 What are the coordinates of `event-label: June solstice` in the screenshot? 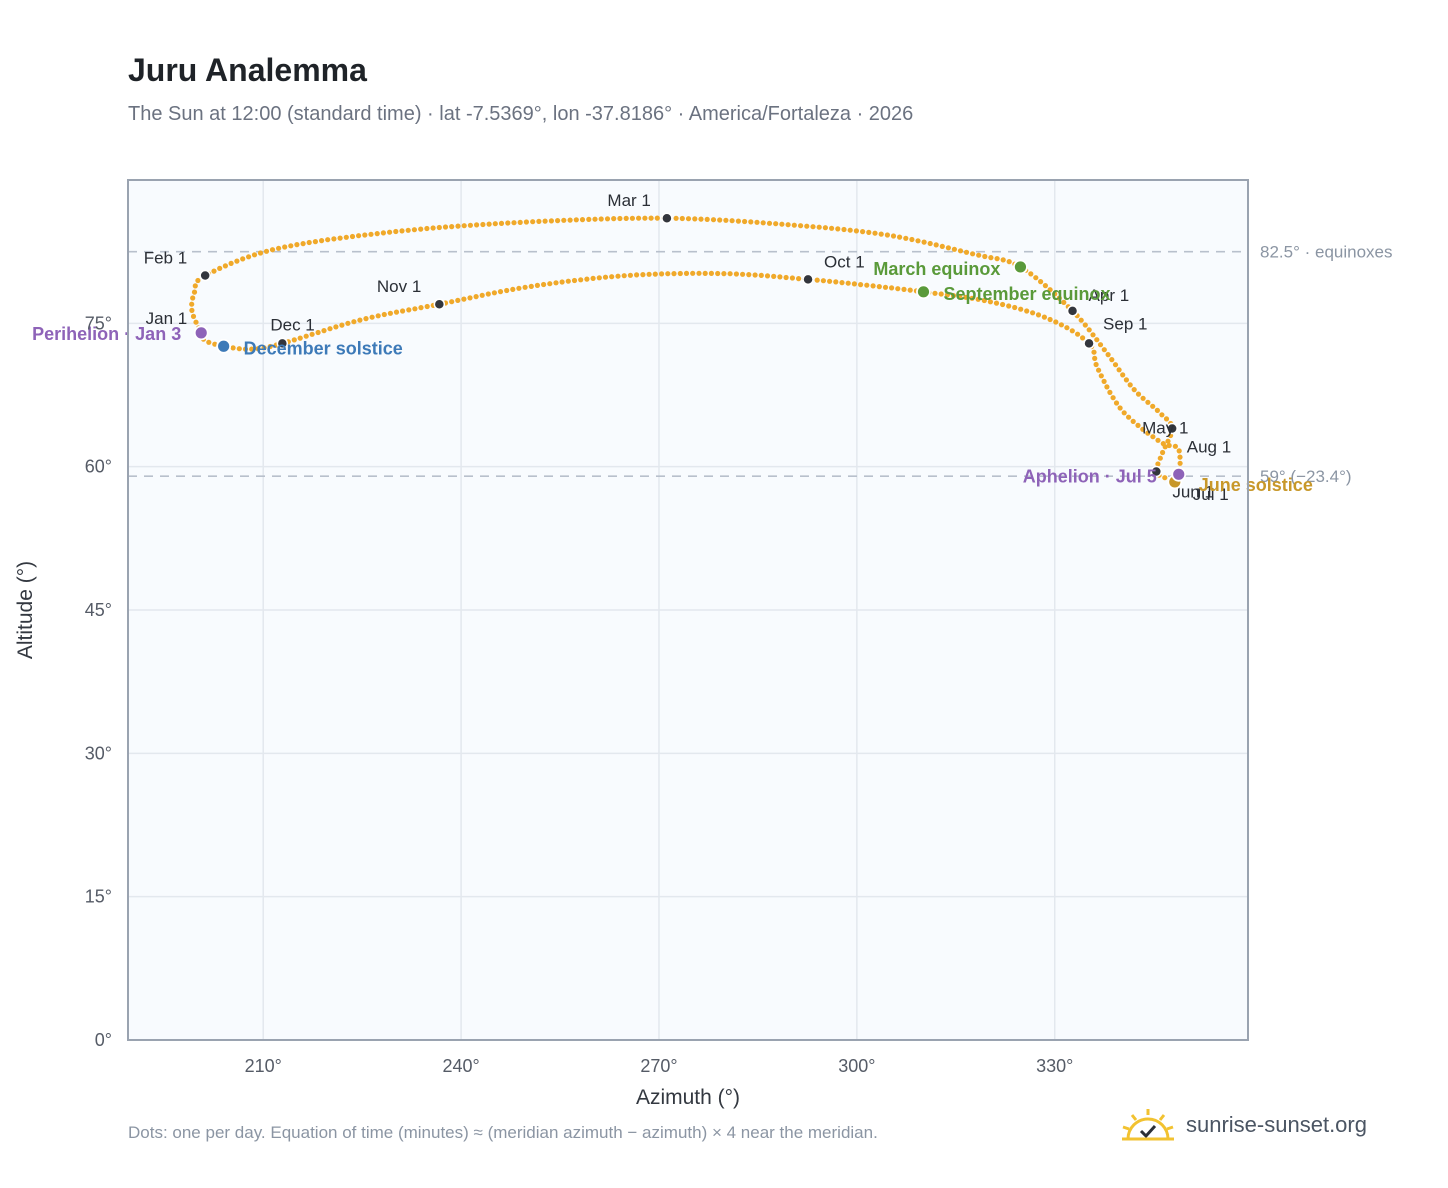 It's located at (1256, 485).